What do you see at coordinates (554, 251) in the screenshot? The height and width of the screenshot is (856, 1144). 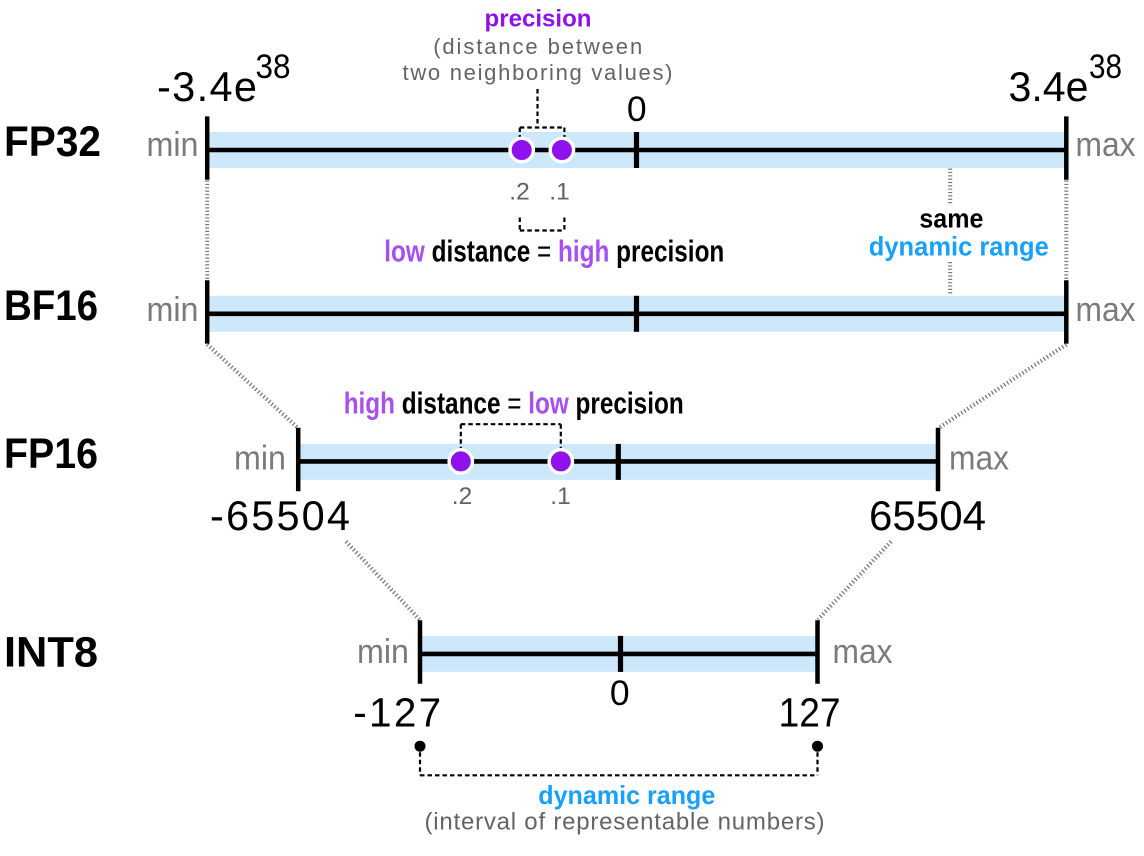 I see `svg-text: low distance = high precision` at bounding box center [554, 251].